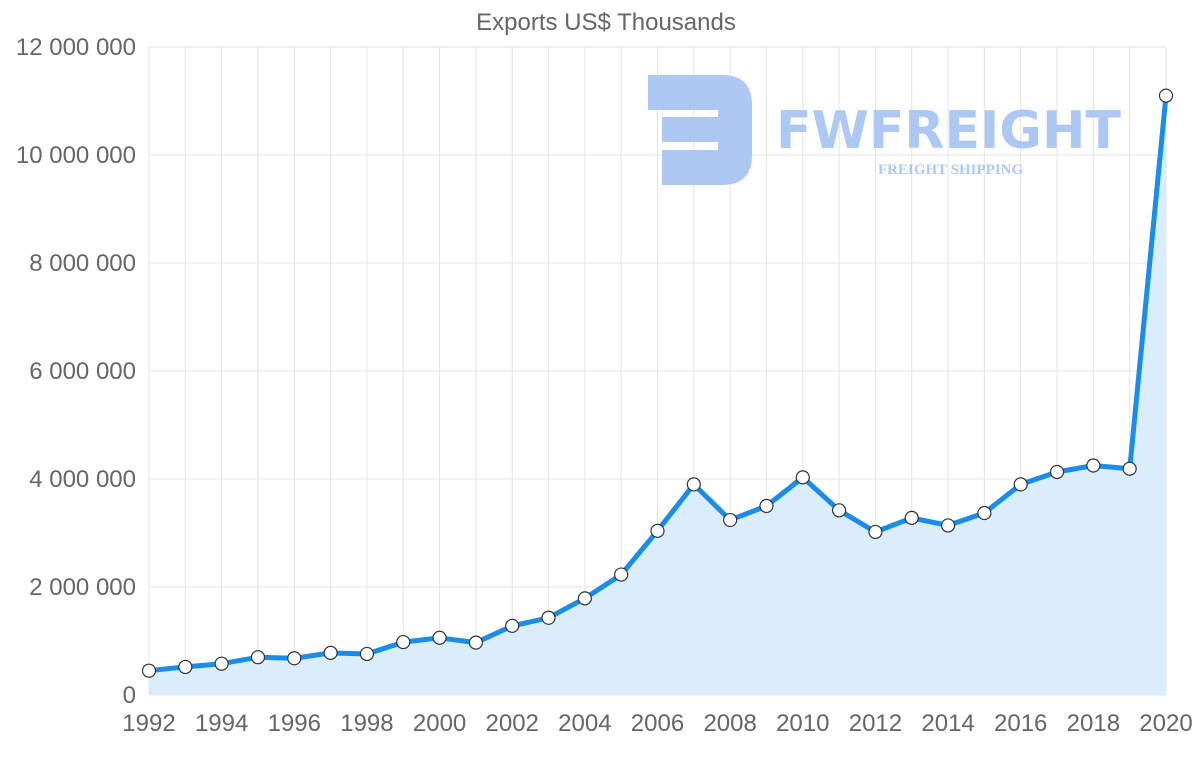 The image size is (1200, 763). Describe the element at coordinates (584, 723) in the screenshot. I see `x-tick-label: 2004` at that location.